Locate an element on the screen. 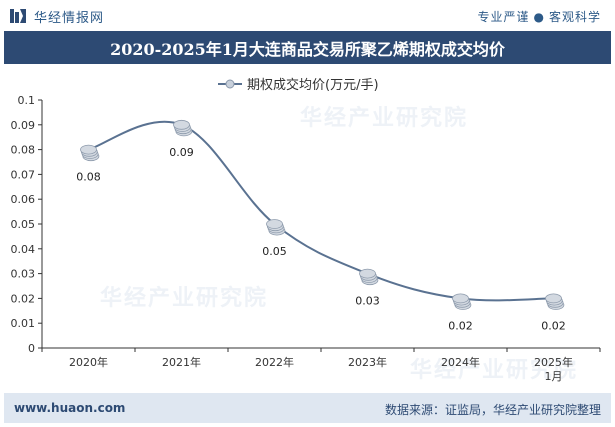 Image resolution: width=615 pixels, height=427 pixels. top-bar: 华经情报网 专业严谨 ● 客观科学 is located at coordinates (307, 15).